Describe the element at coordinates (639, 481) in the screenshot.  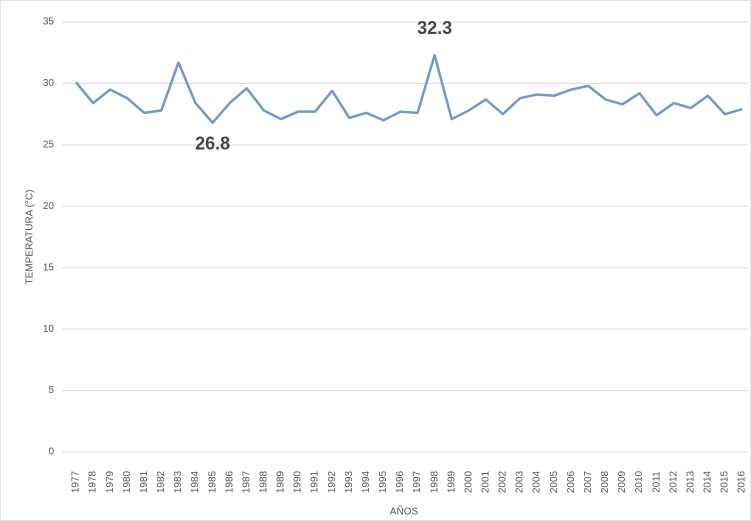
I see `x-tick-label: 2010` at that location.